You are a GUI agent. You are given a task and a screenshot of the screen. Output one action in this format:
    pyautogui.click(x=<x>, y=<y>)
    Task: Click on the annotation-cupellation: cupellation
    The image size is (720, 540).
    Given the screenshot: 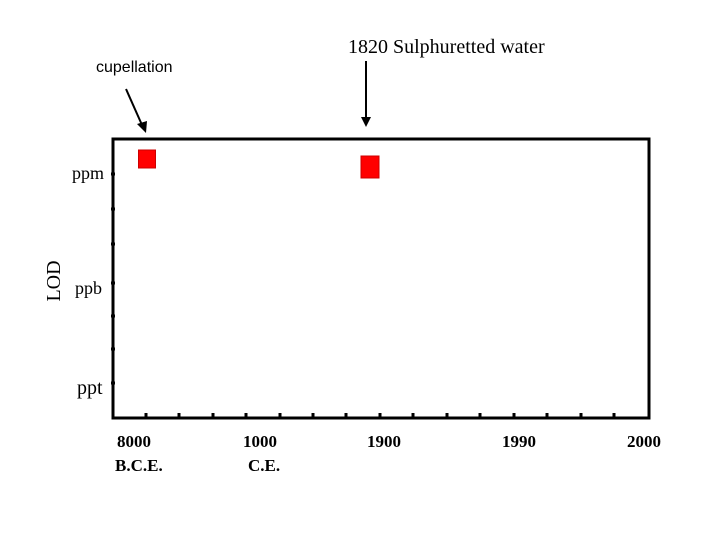 What is the action you would take?
    pyautogui.click(x=134, y=67)
    